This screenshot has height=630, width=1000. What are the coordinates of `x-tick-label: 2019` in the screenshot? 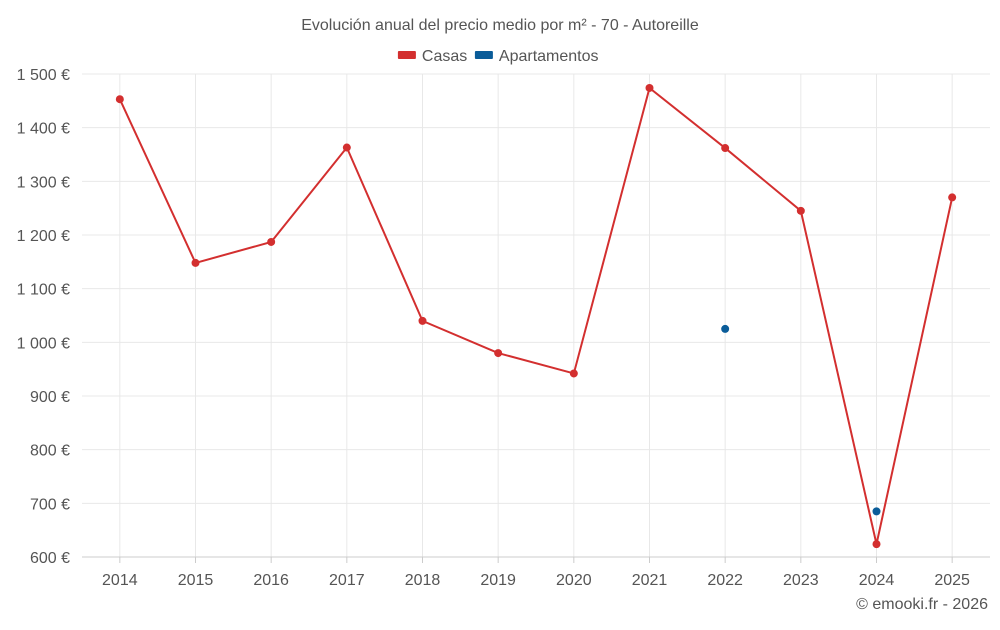 It's located at (498, 580).